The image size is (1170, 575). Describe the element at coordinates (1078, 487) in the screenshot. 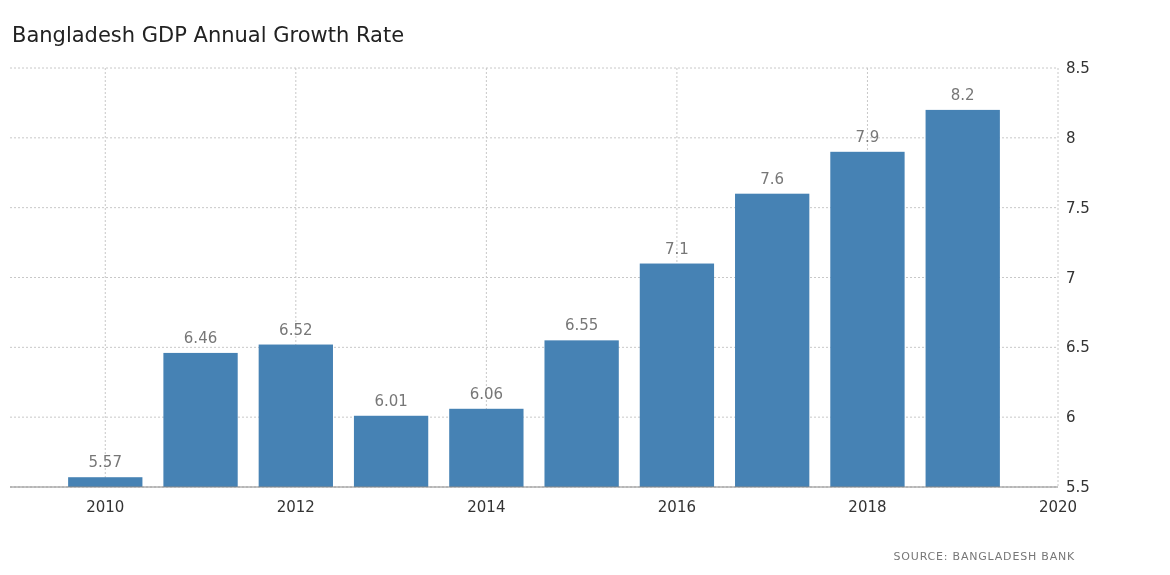

I see `y-tick-label: 5.5` at that location.